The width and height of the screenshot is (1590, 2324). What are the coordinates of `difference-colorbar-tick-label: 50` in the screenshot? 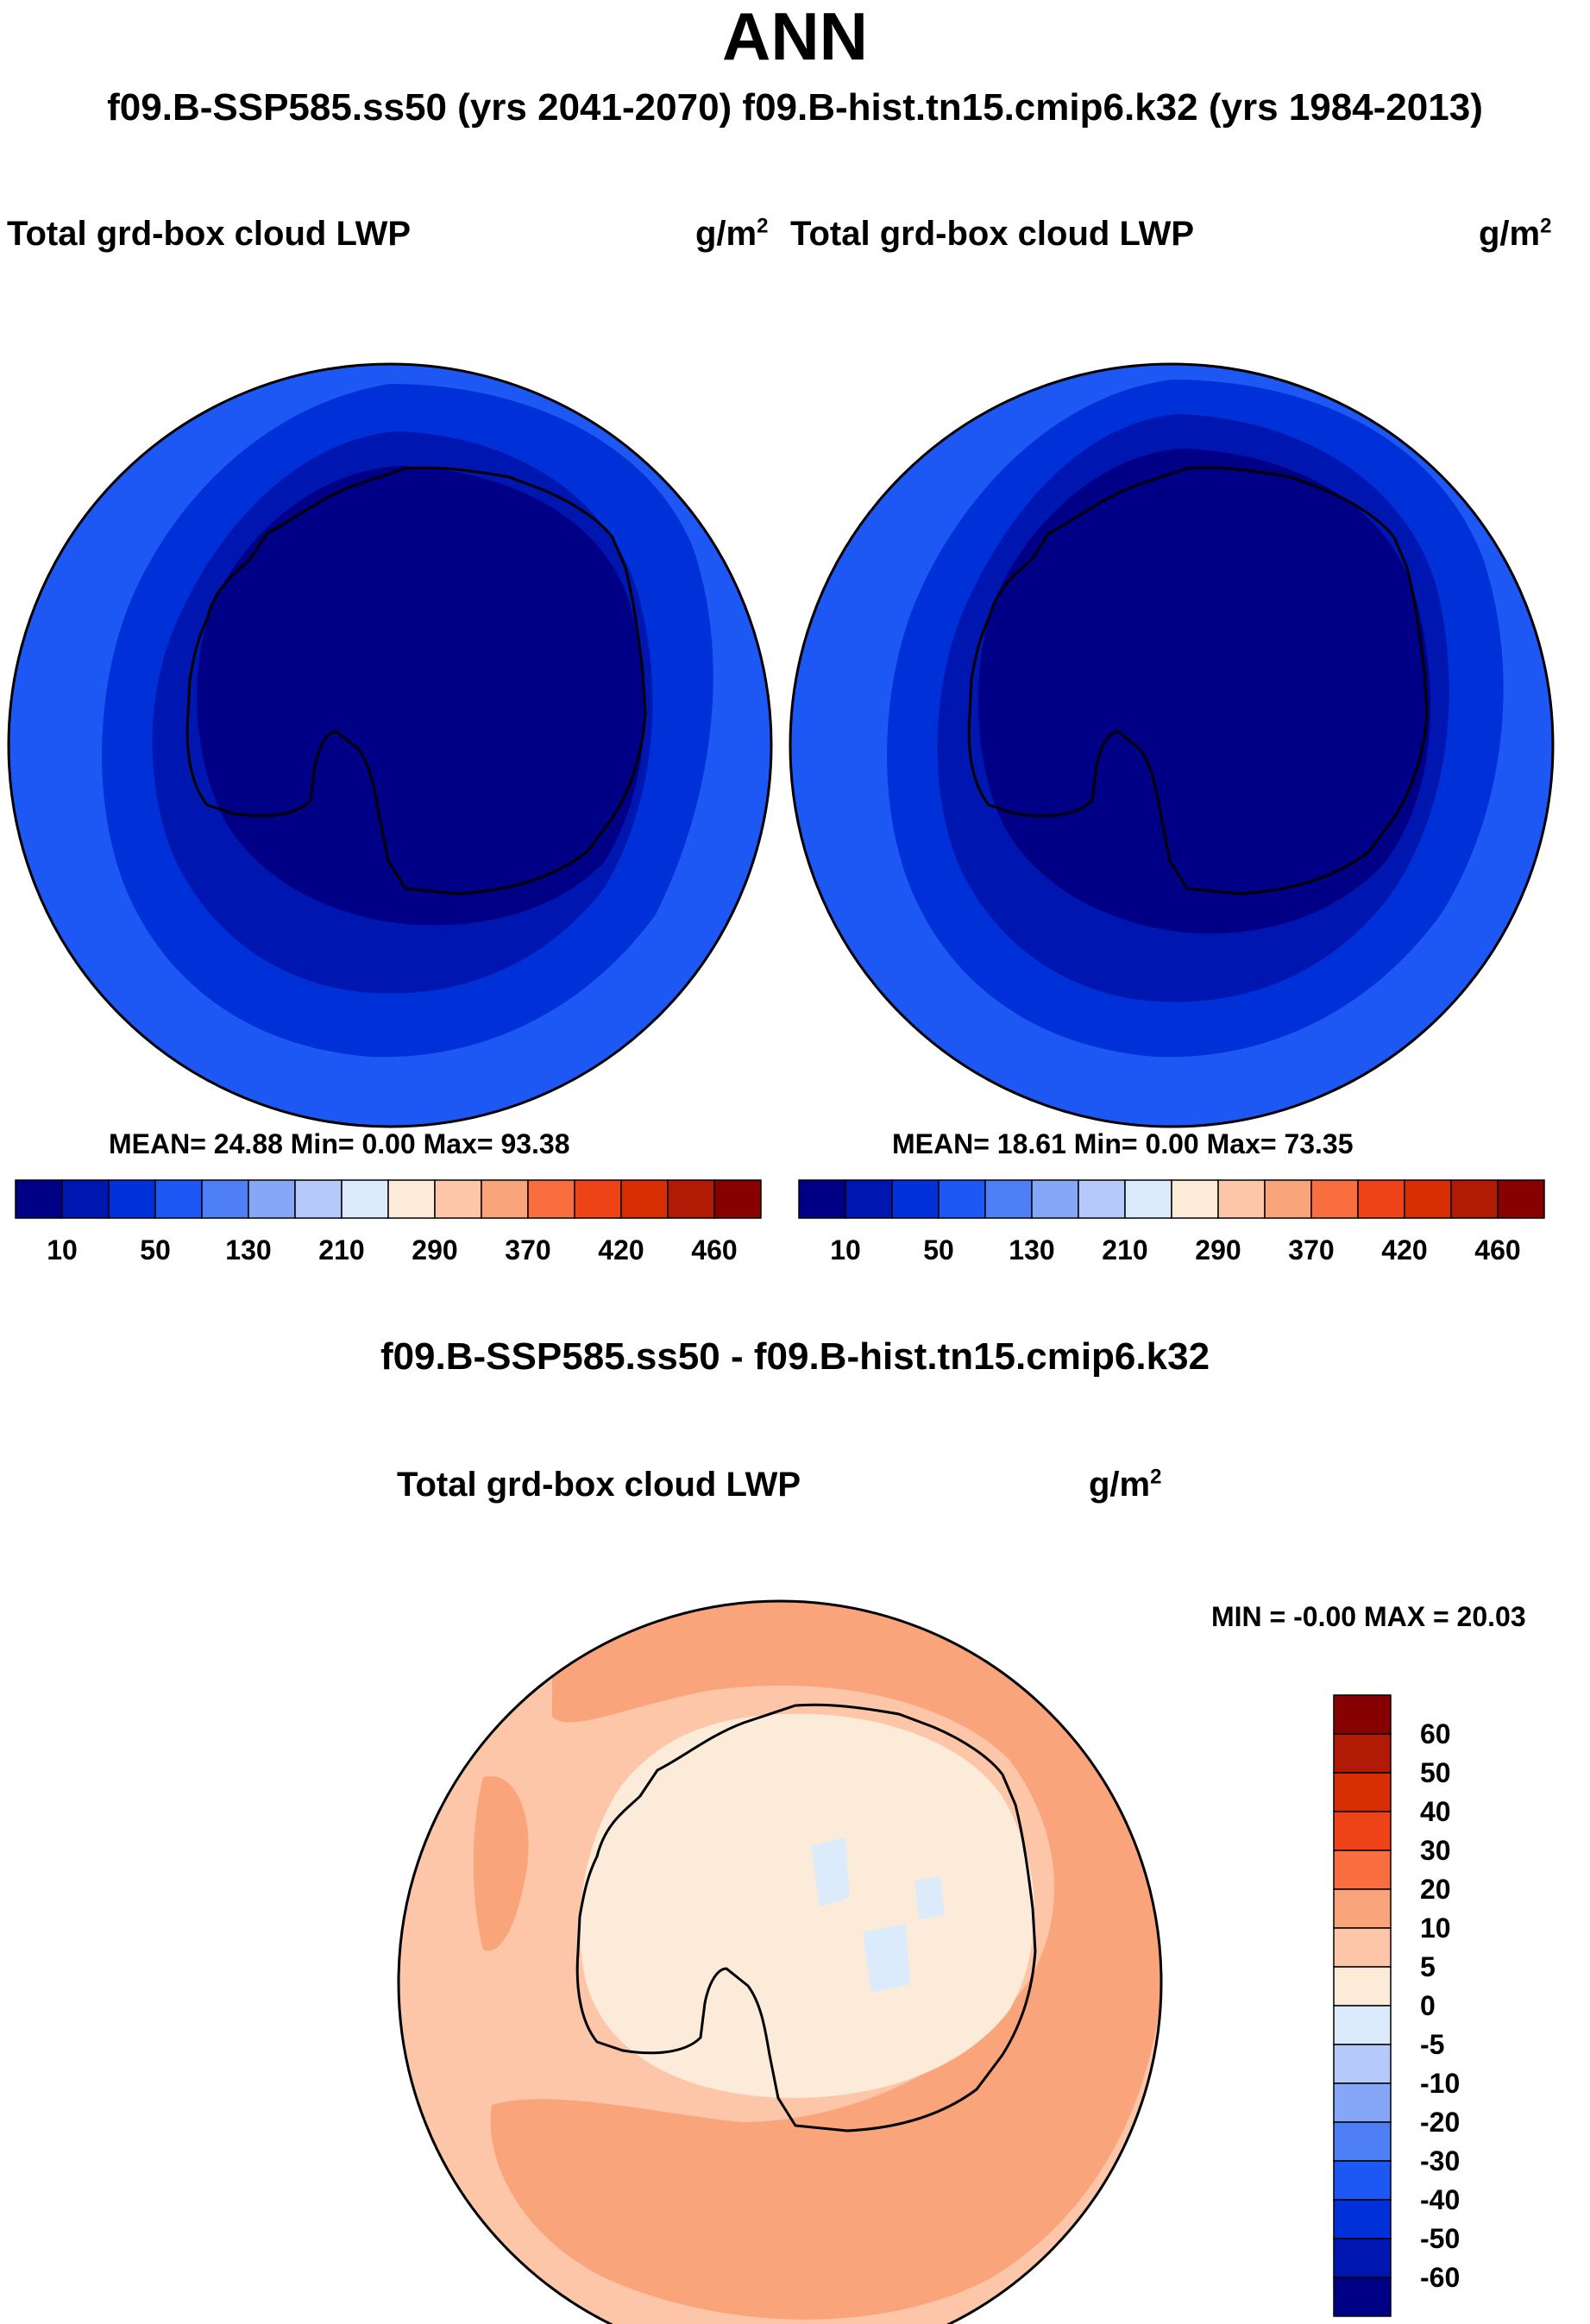 It's located at (1435, 1772).